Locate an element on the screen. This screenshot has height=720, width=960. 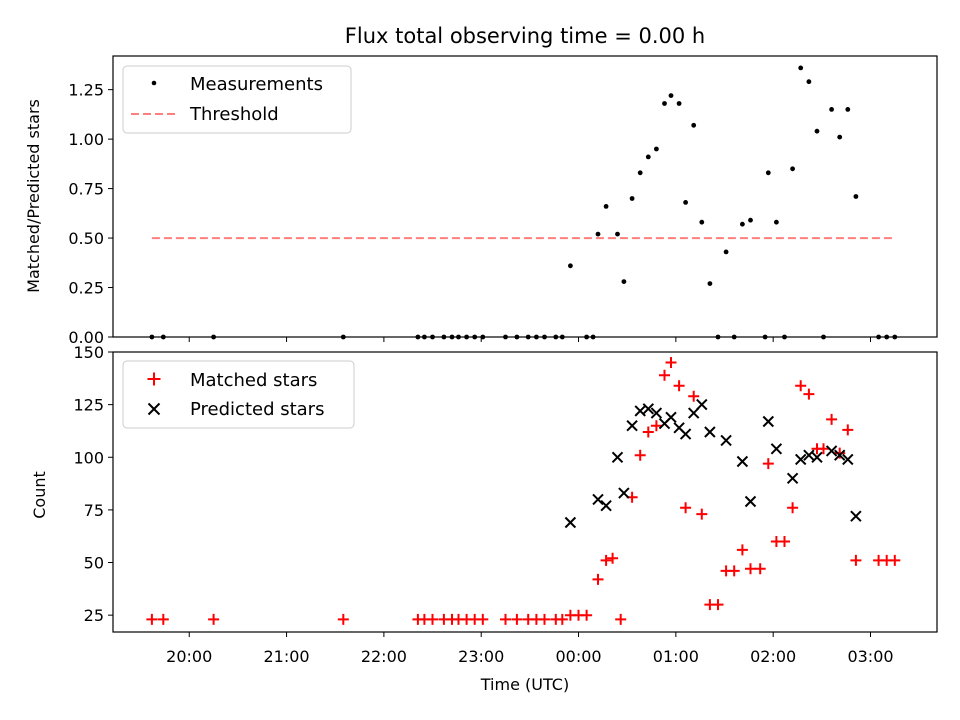
x-tick-label: 00:00 is located at coordinates (578, 656).